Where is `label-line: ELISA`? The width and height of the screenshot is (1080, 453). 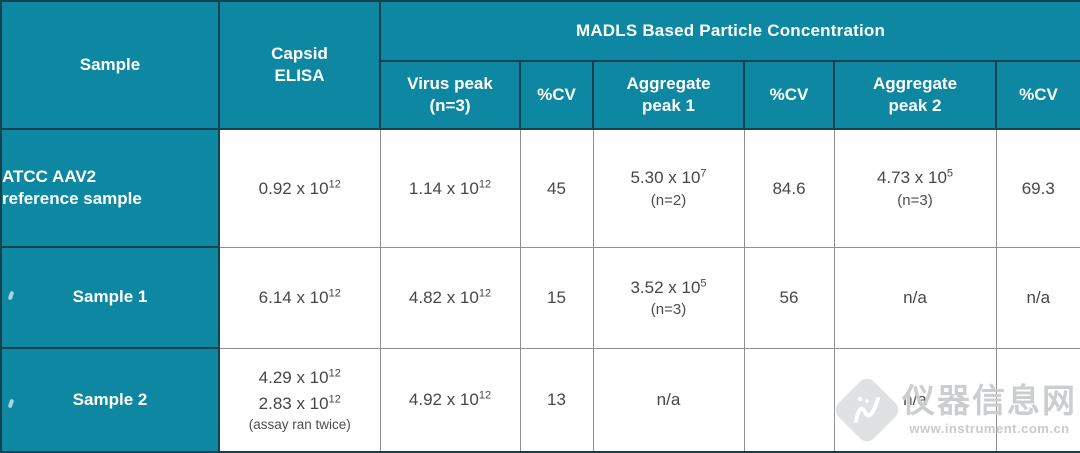
label-line: ELISA is located at coordinates (299, 75).